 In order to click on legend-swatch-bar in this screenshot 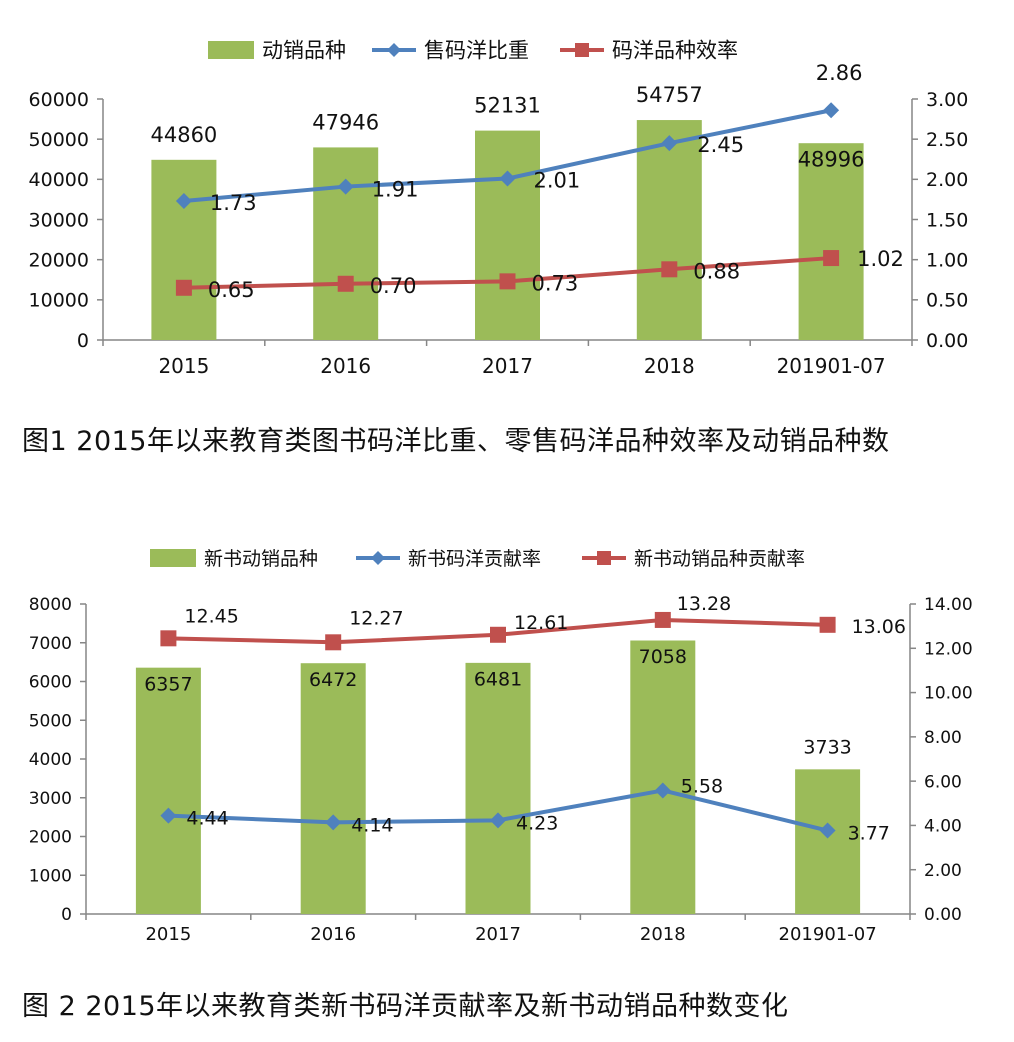, I will do `click(173, 558)`.